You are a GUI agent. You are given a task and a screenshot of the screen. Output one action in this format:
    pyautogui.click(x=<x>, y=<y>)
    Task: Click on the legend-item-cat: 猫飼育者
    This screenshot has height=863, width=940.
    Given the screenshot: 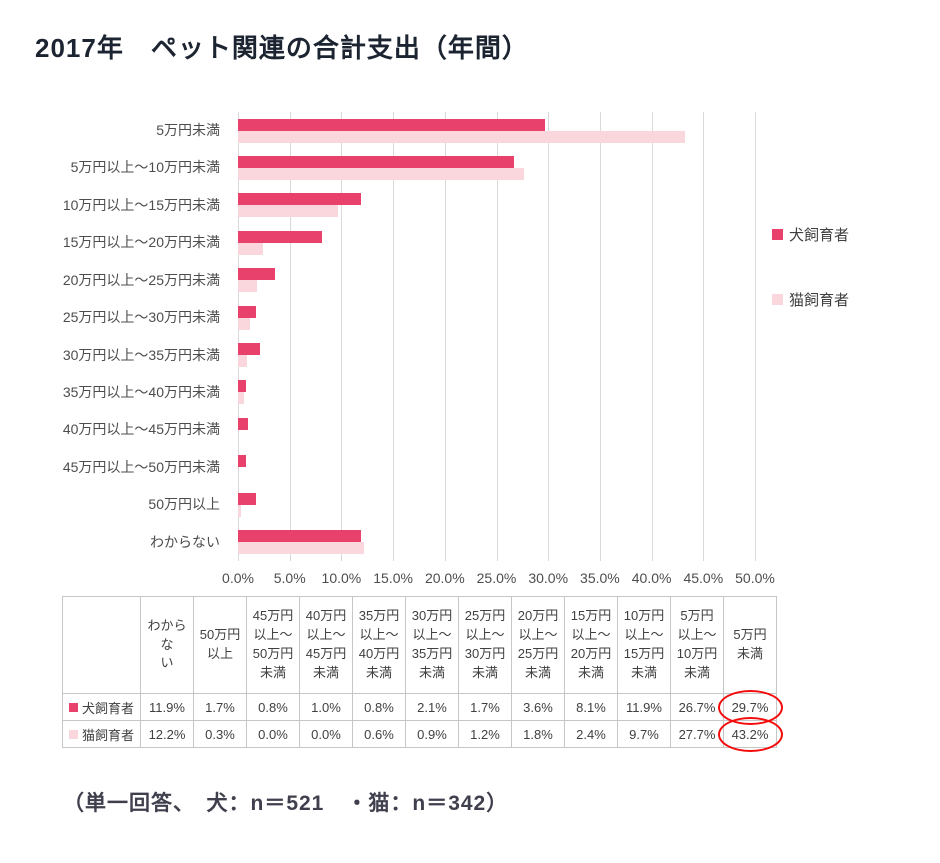 What is the action you would take?
    pyautogui.click(x=810, y=299)
    